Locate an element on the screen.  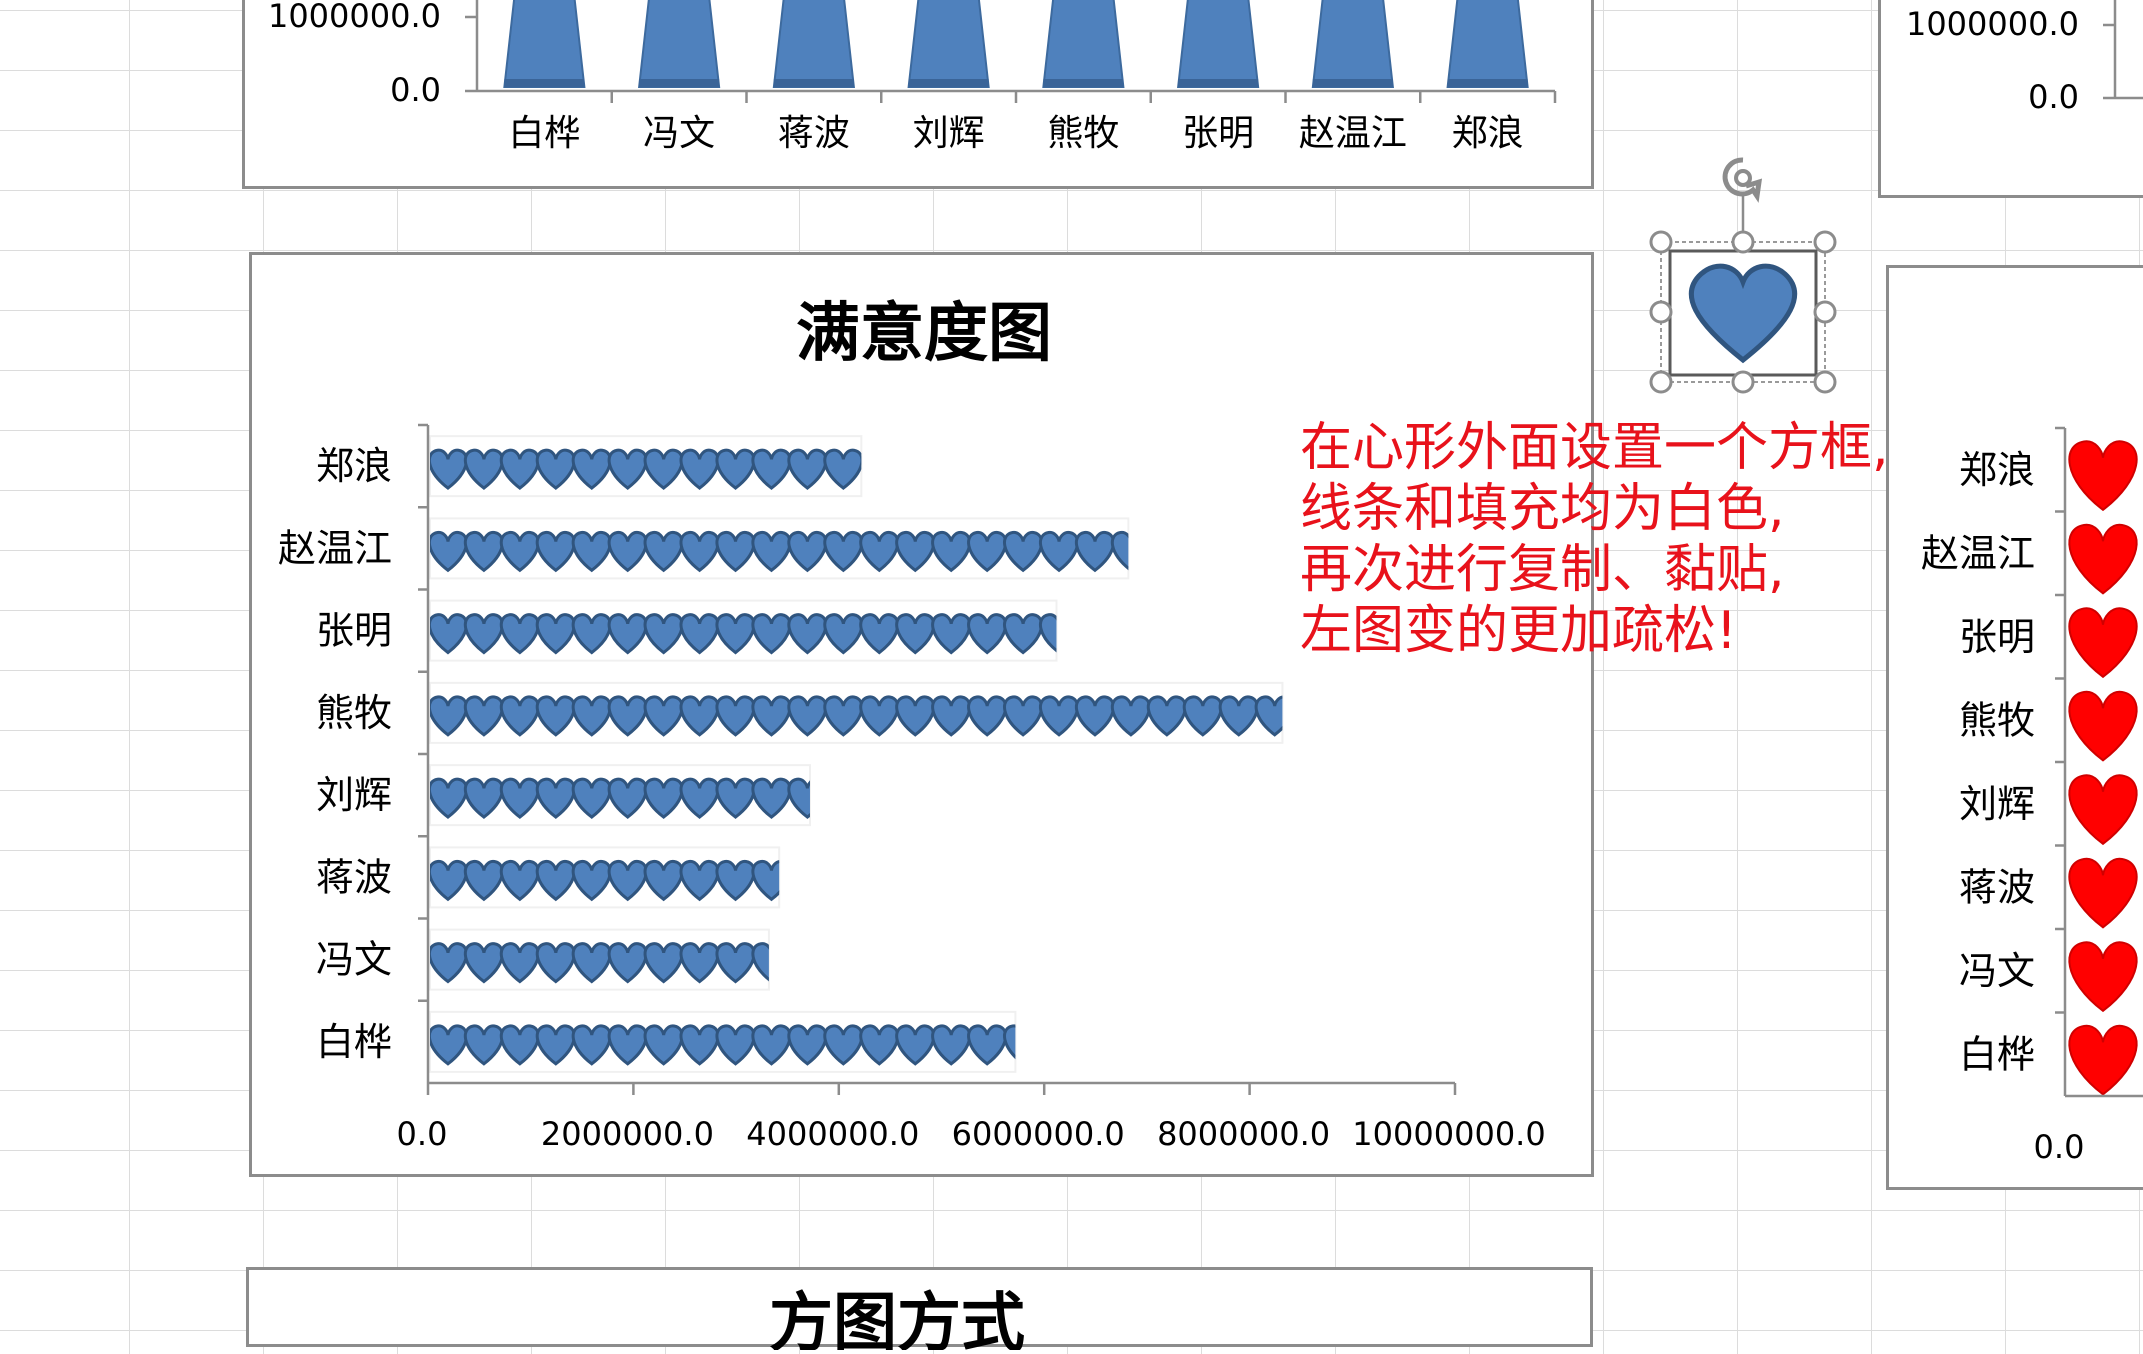
top-column-chart: 1000000.0 0.0 白桦 冯文 蒋波 刘辉 熊牧 张明 赵温江 郑浪 is located at coordinates (918, 94).